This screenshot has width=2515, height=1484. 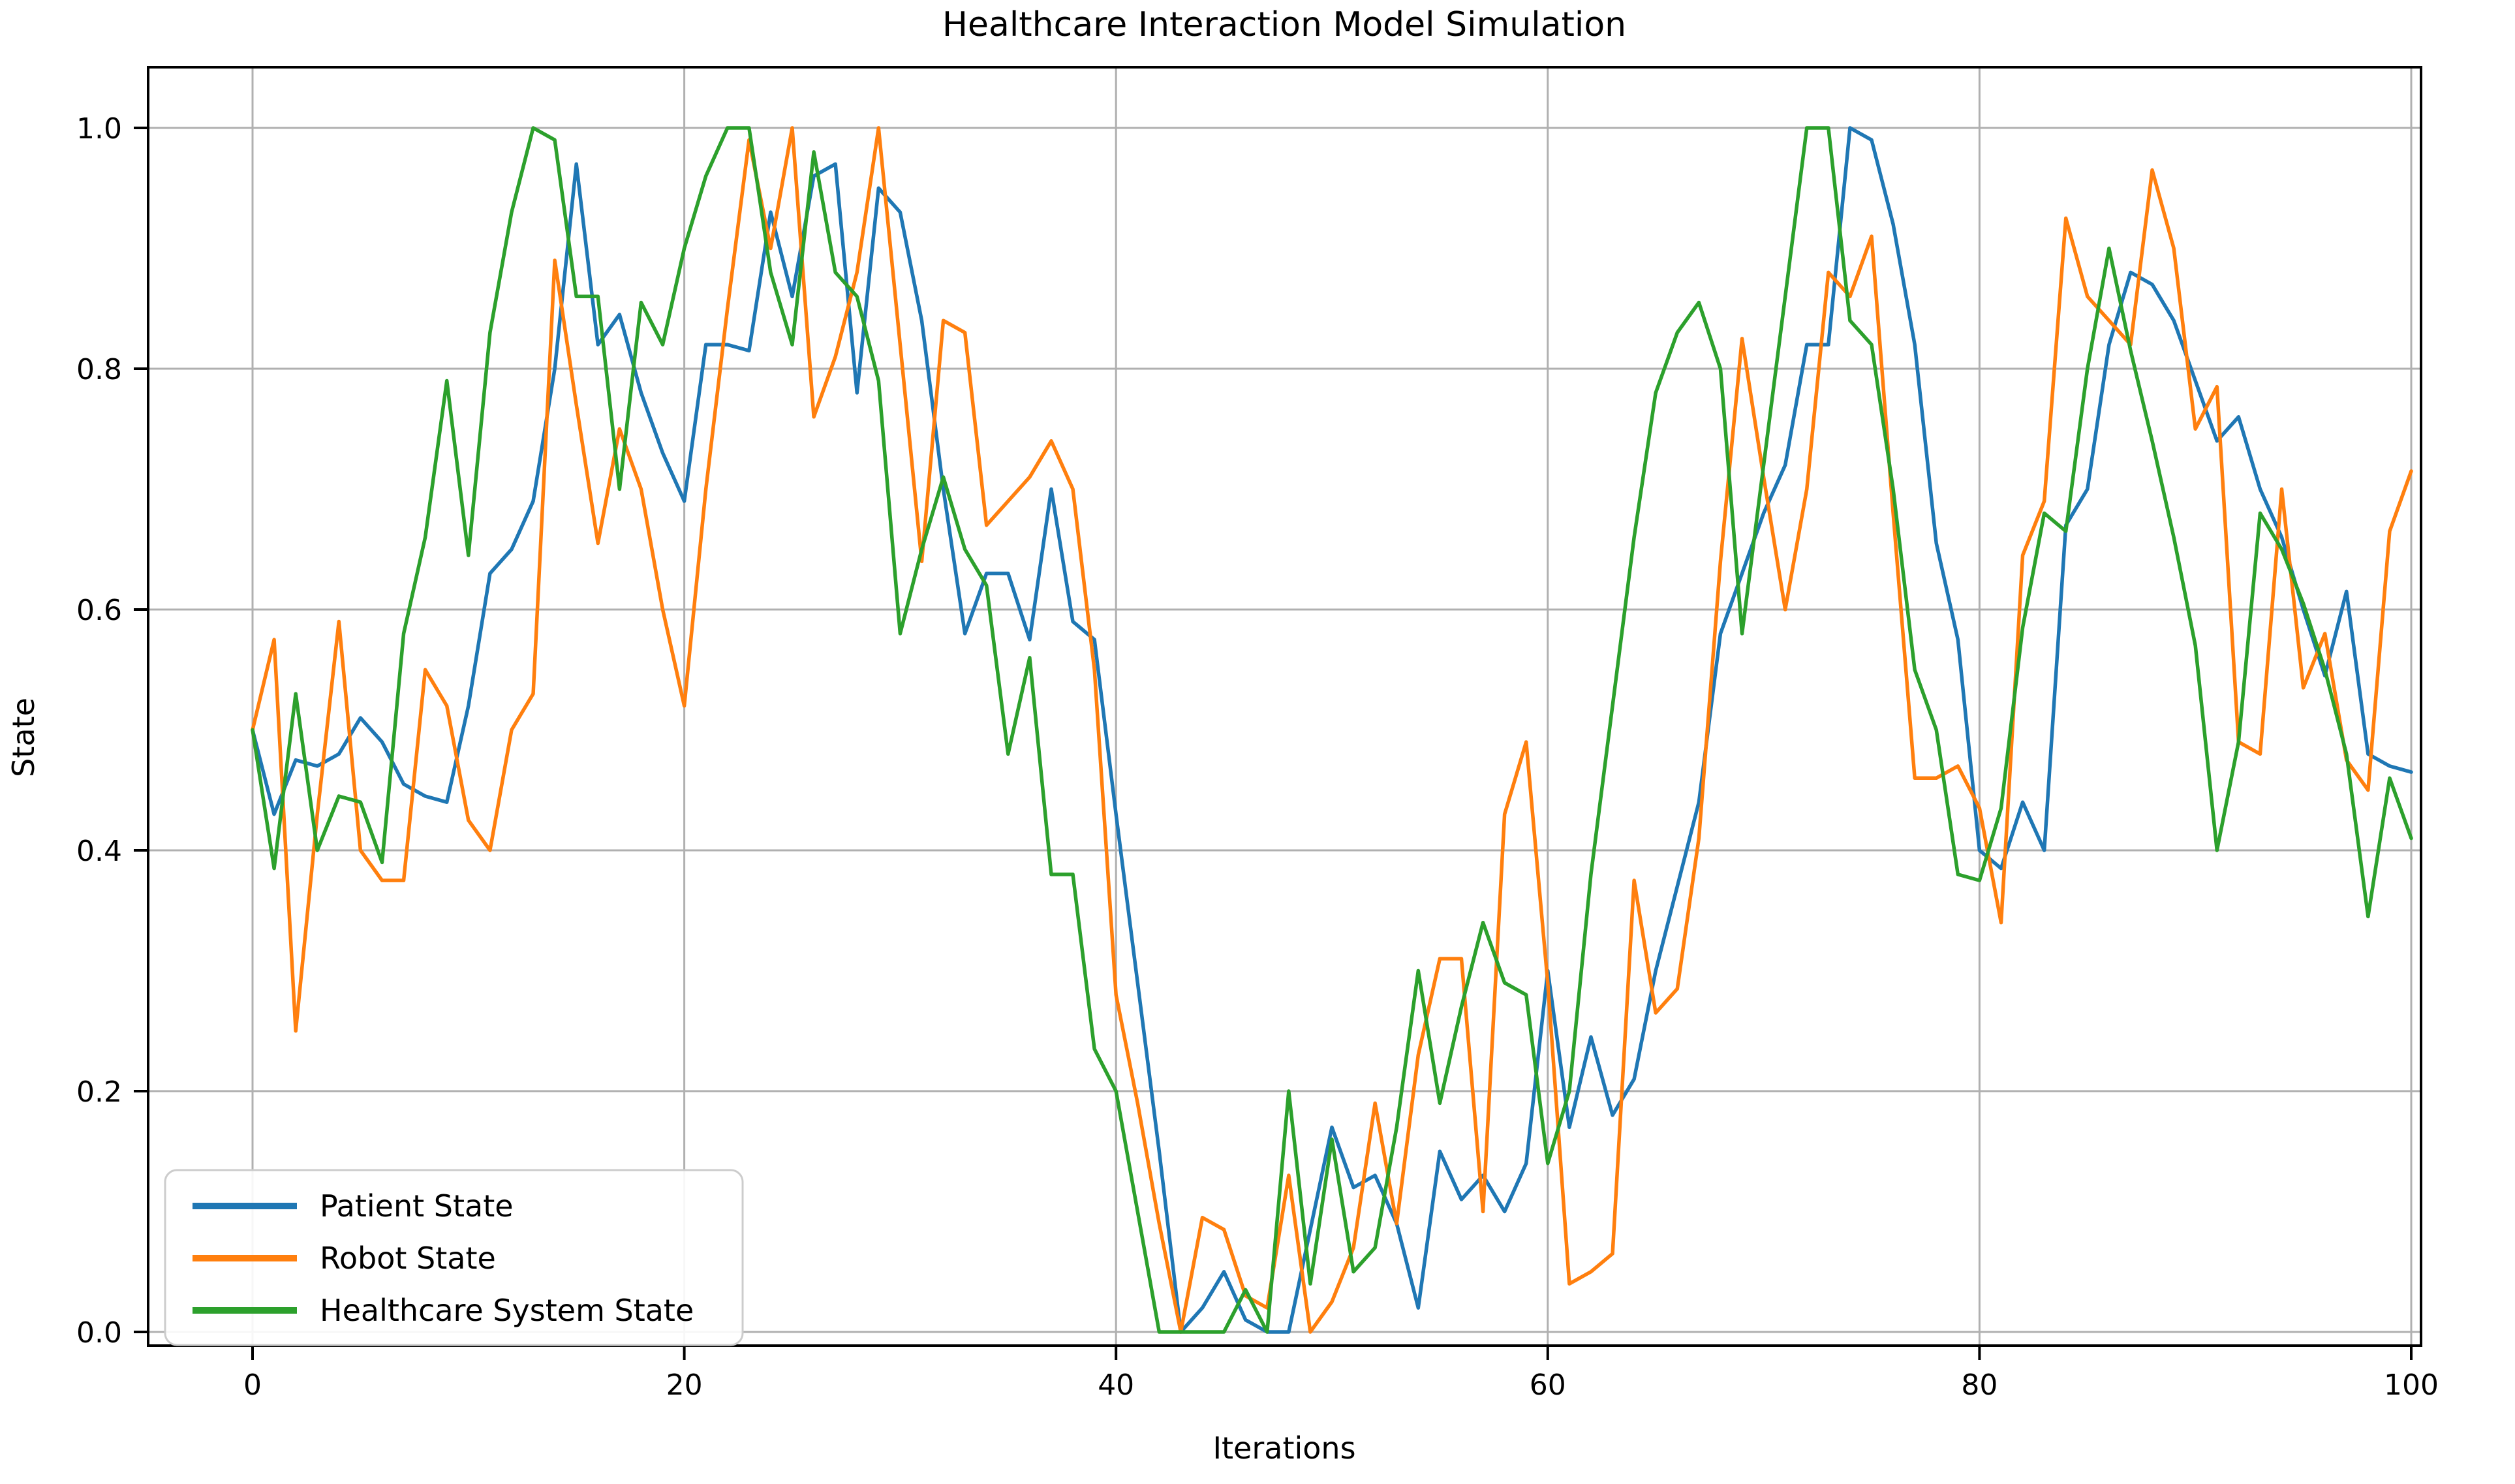 I want to click on legend-box, so click(x=454, y=1257).